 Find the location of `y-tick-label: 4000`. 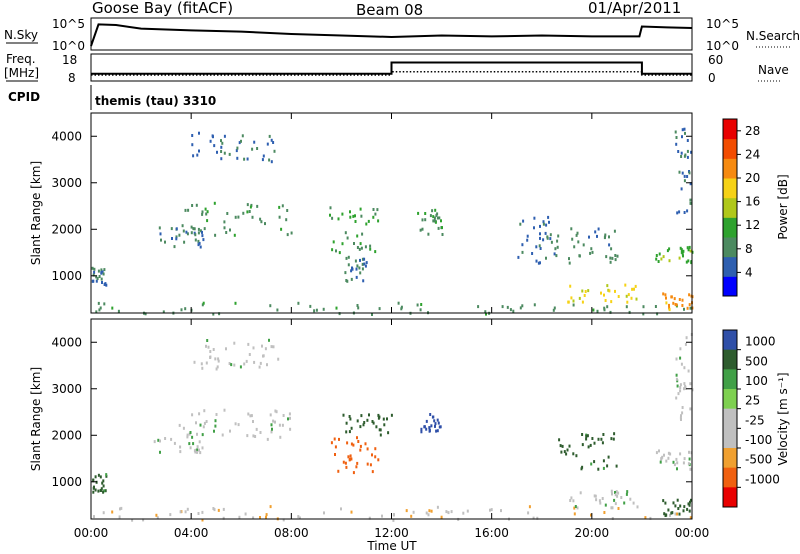

y-tick-label: 4000 is located at coordinates (66, 136).